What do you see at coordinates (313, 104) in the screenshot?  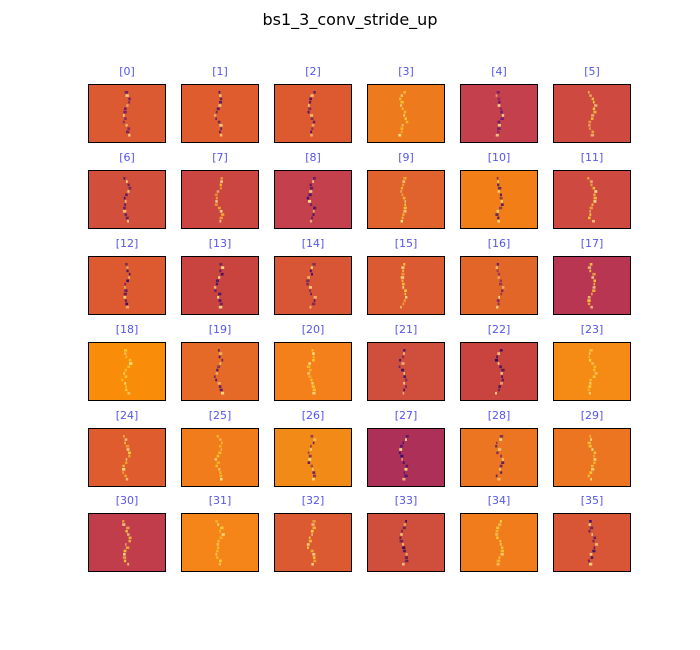 I see `feature-panel-2: [2]` at bounding box center [313, 104].